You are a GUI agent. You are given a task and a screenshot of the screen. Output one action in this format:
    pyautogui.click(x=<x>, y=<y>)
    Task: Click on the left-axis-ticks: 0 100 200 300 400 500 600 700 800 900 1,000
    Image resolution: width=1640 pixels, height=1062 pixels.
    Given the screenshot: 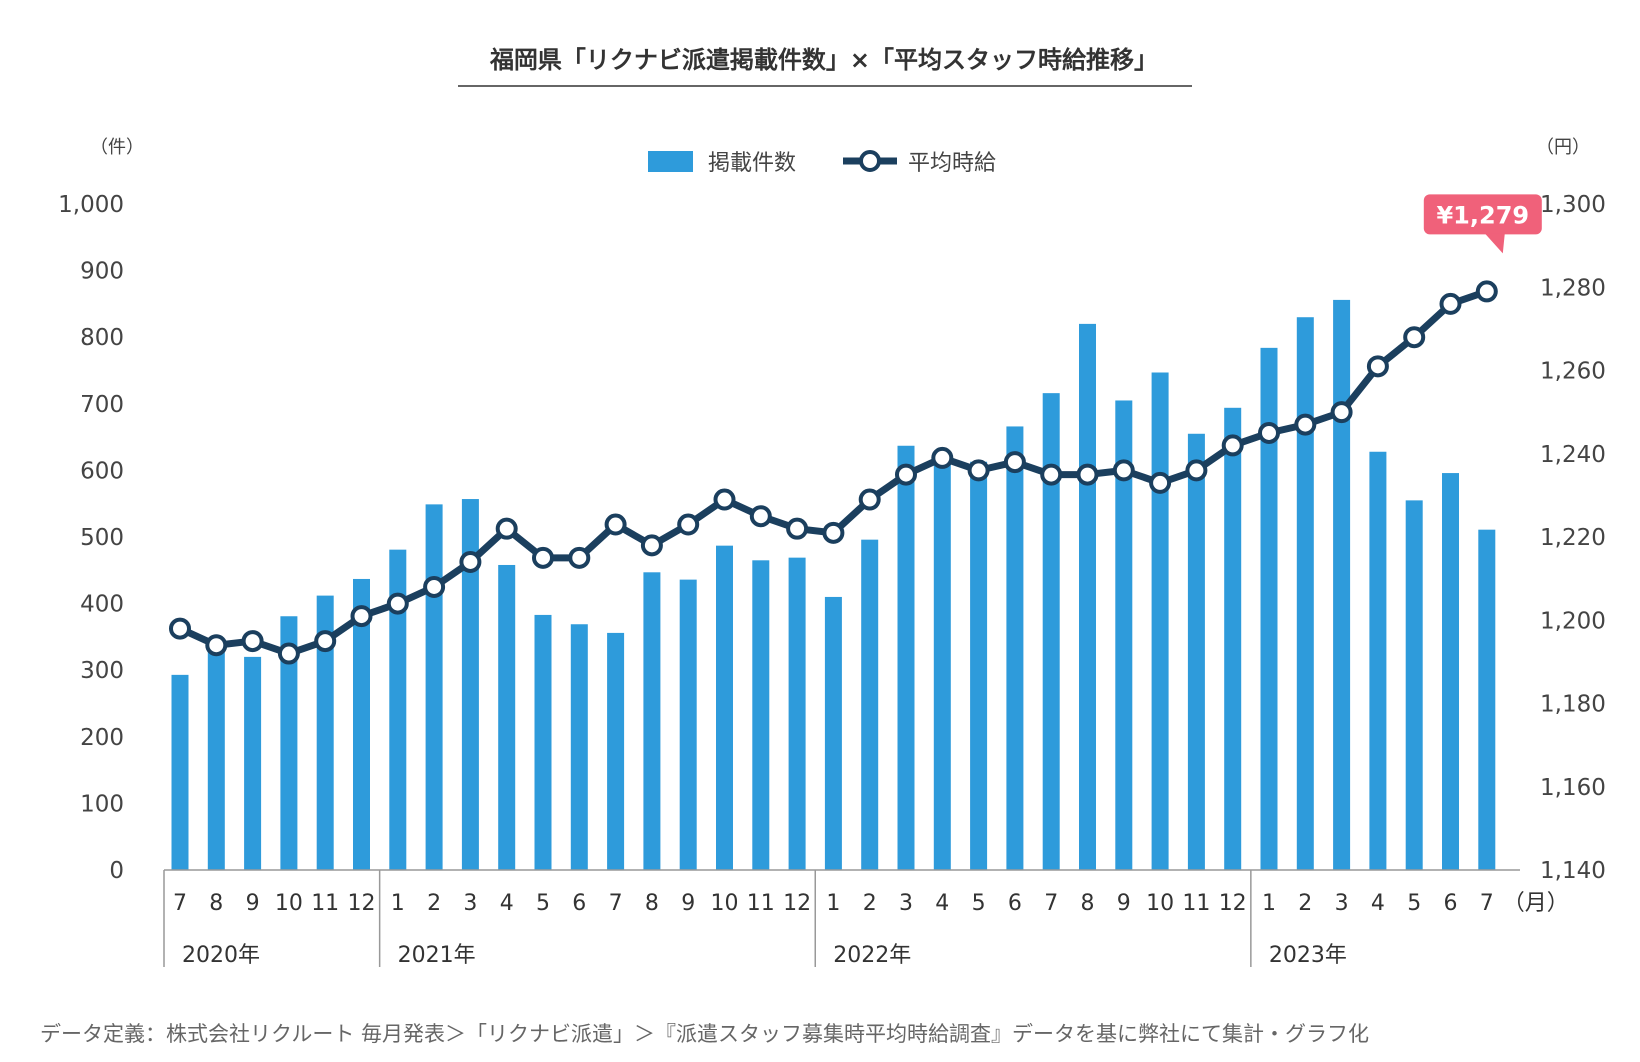 What is the action you would take?
    pyautogui.click(x=91, y=538)
    